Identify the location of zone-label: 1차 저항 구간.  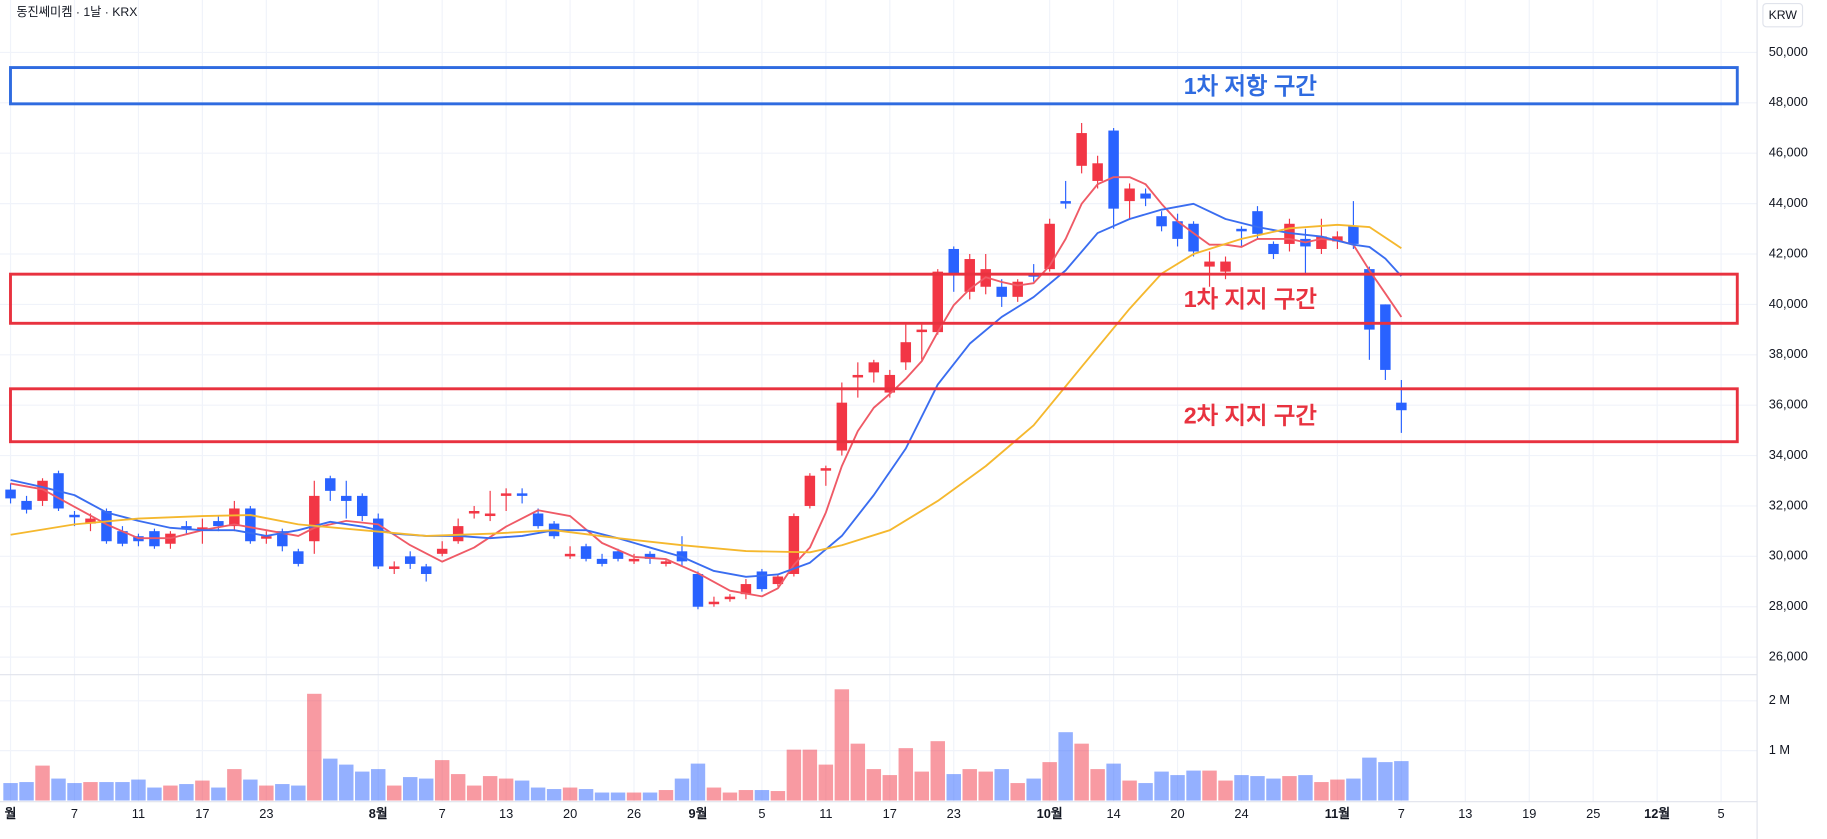
(1251, 86).